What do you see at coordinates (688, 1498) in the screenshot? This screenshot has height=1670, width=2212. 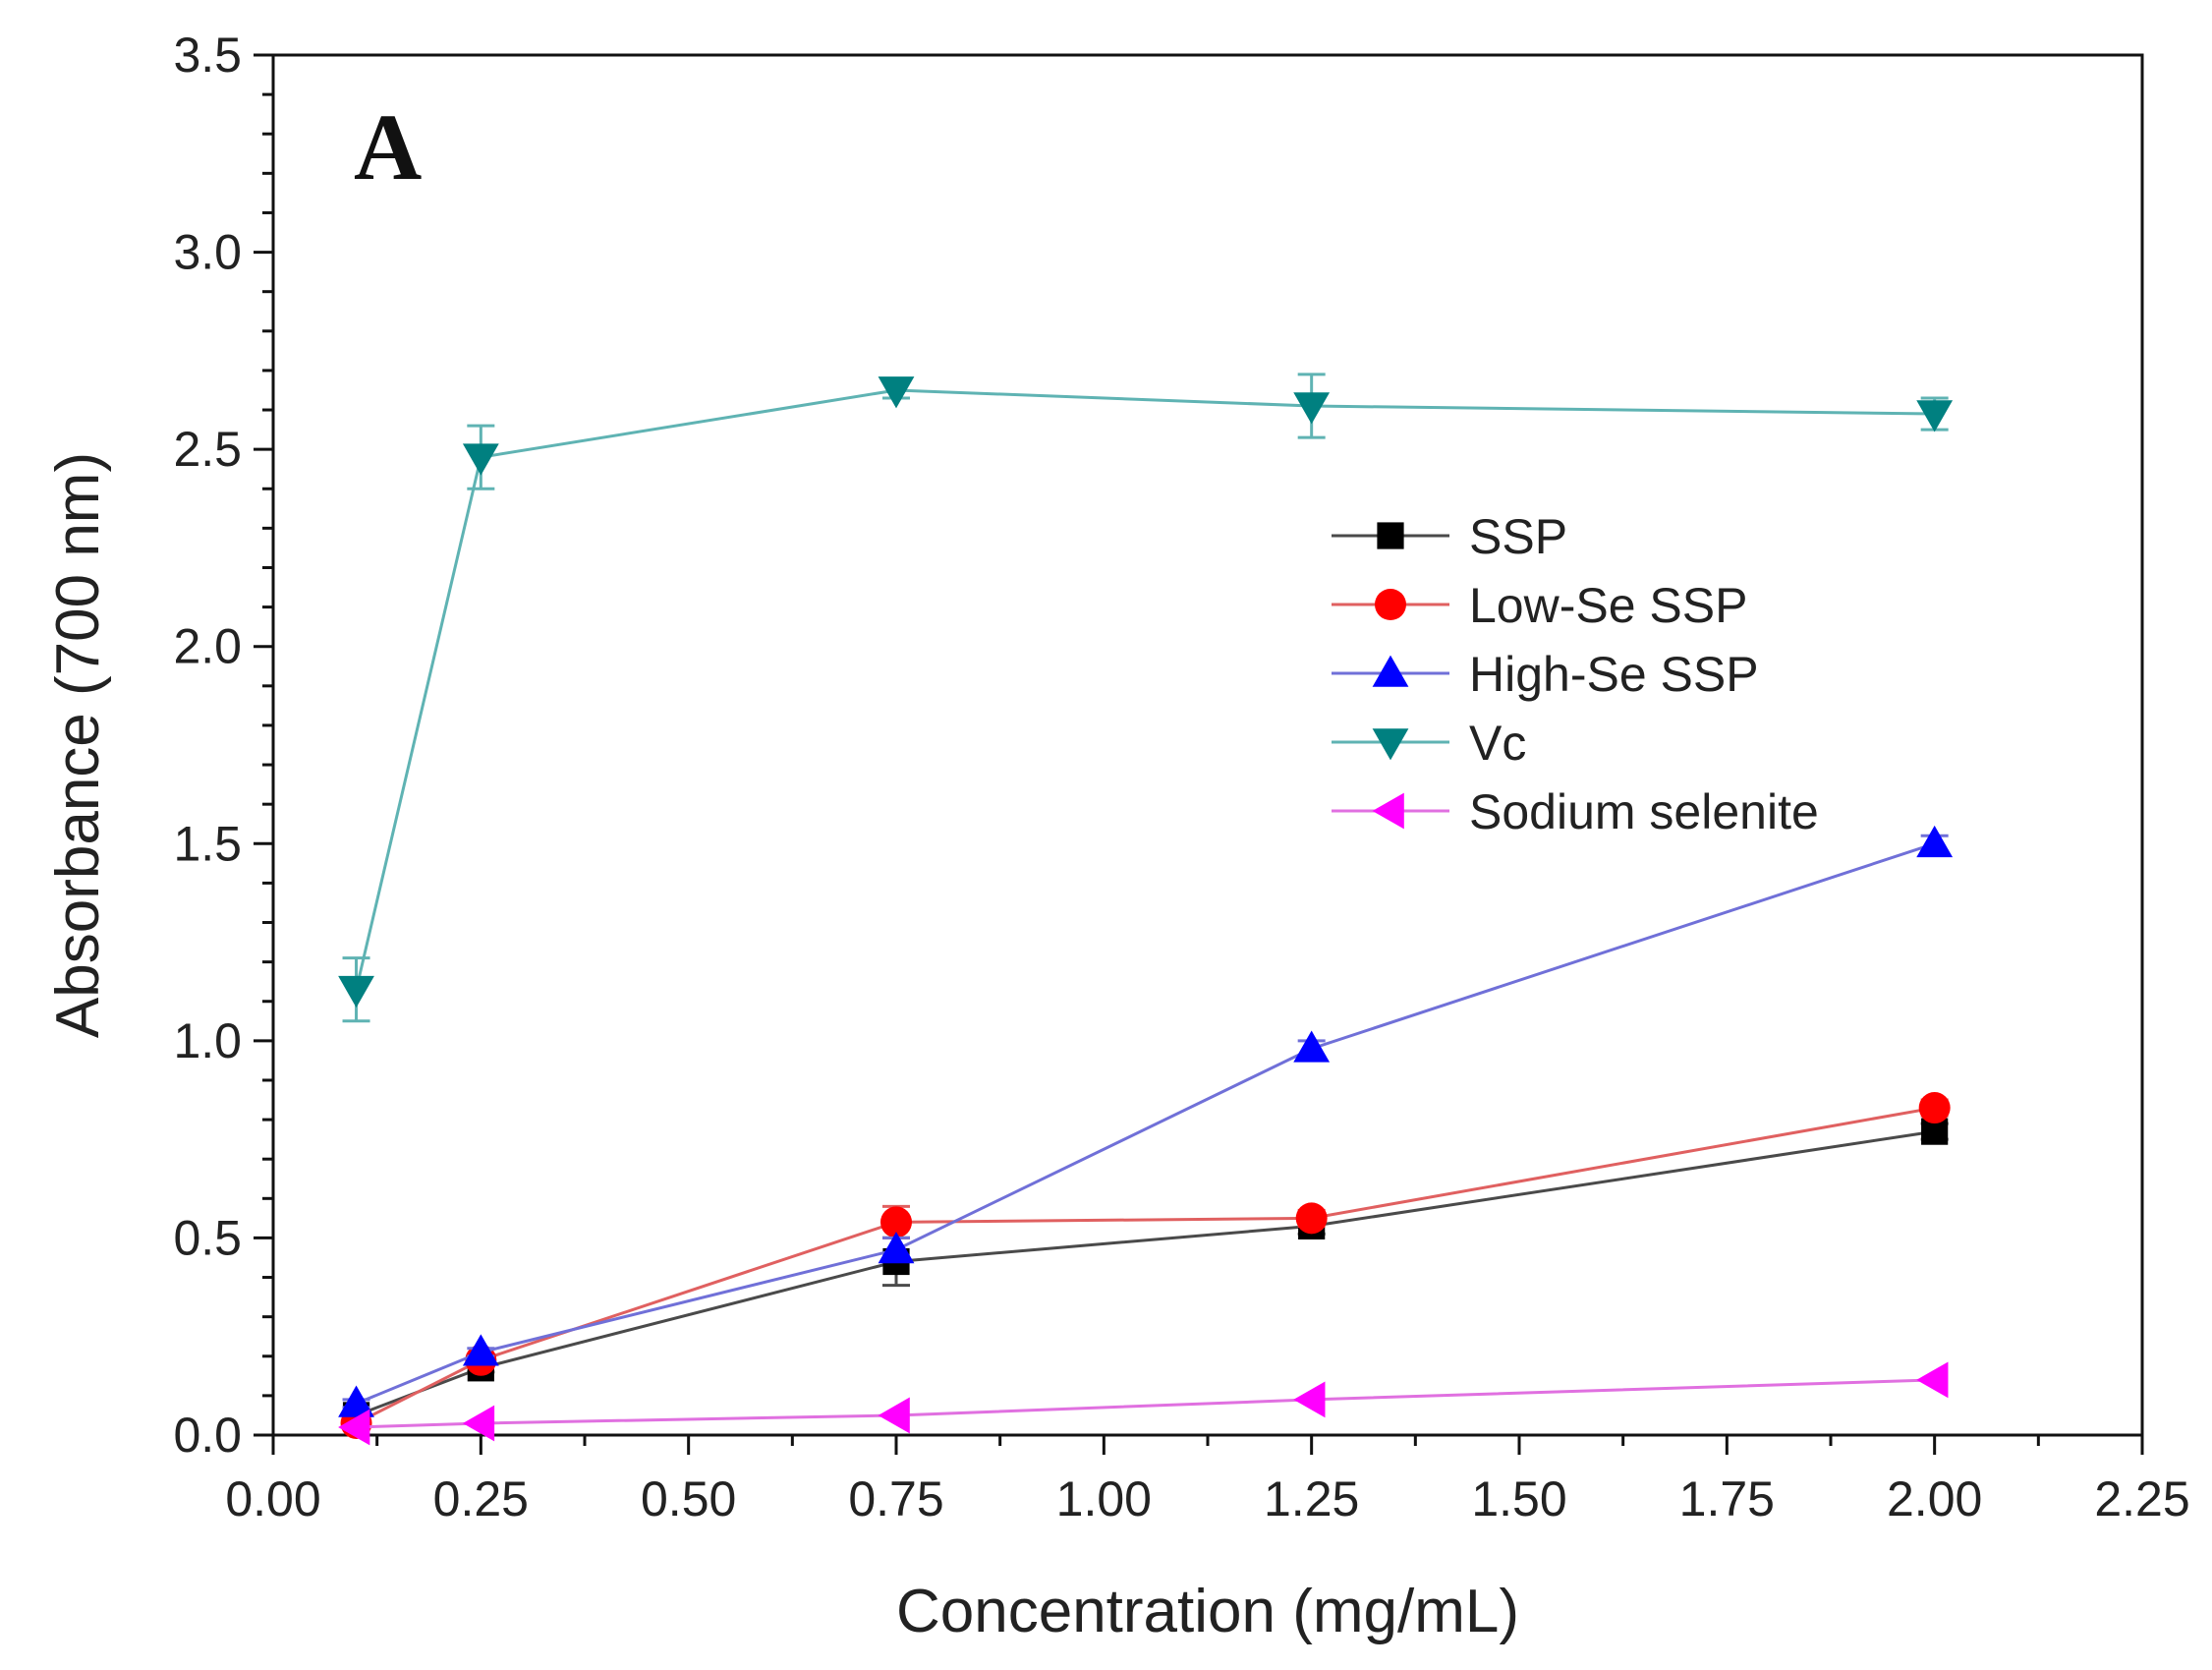 I see `x-tick-label: 0.50` at bounding box center [688, 1498].